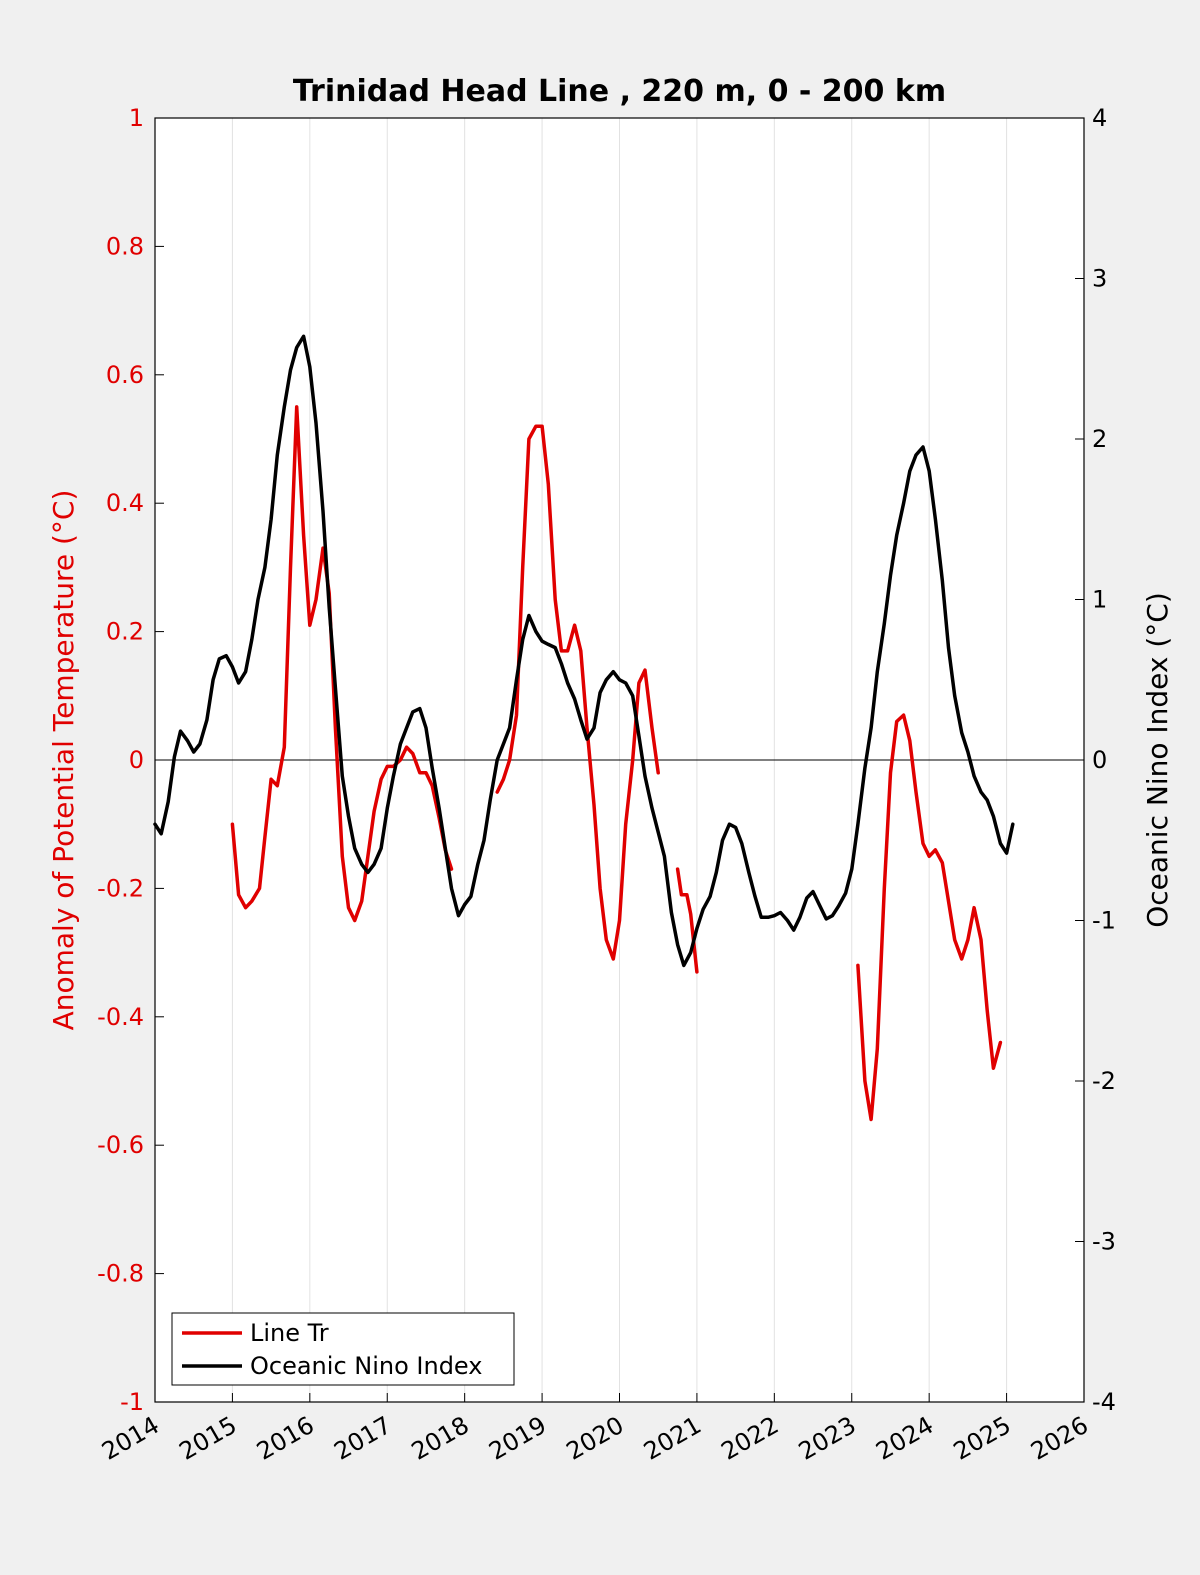  Describe the element at coordinates (1099, 600) in the screenshot. I see `right-tick-label: 1` at that location.